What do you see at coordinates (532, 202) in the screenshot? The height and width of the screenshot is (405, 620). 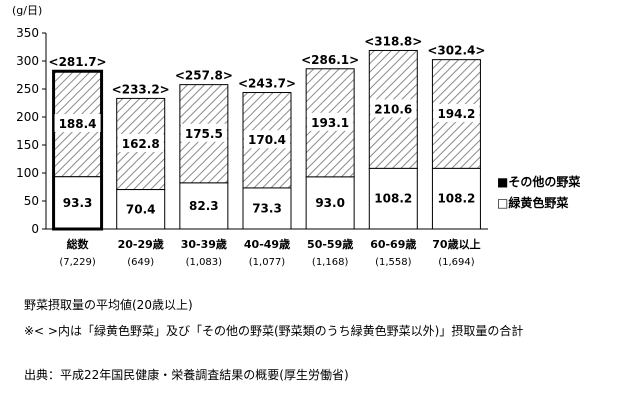 I see `legend-item-green-yellow-vegetables: □緑黄色野菜` at bounding box center [532, 202].